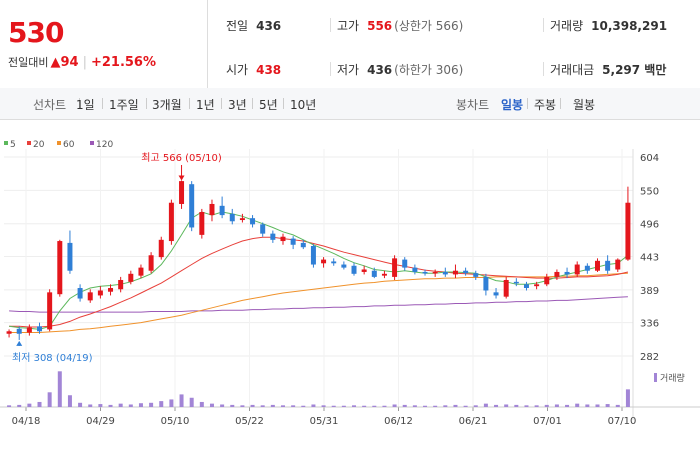 Image resolution: width=700 pixels, height=450 pixels. What do you see at coordinates (324, 421) in the screenshot?
I see `x-tick-label: 05/31` at bounding box center [324, 421].